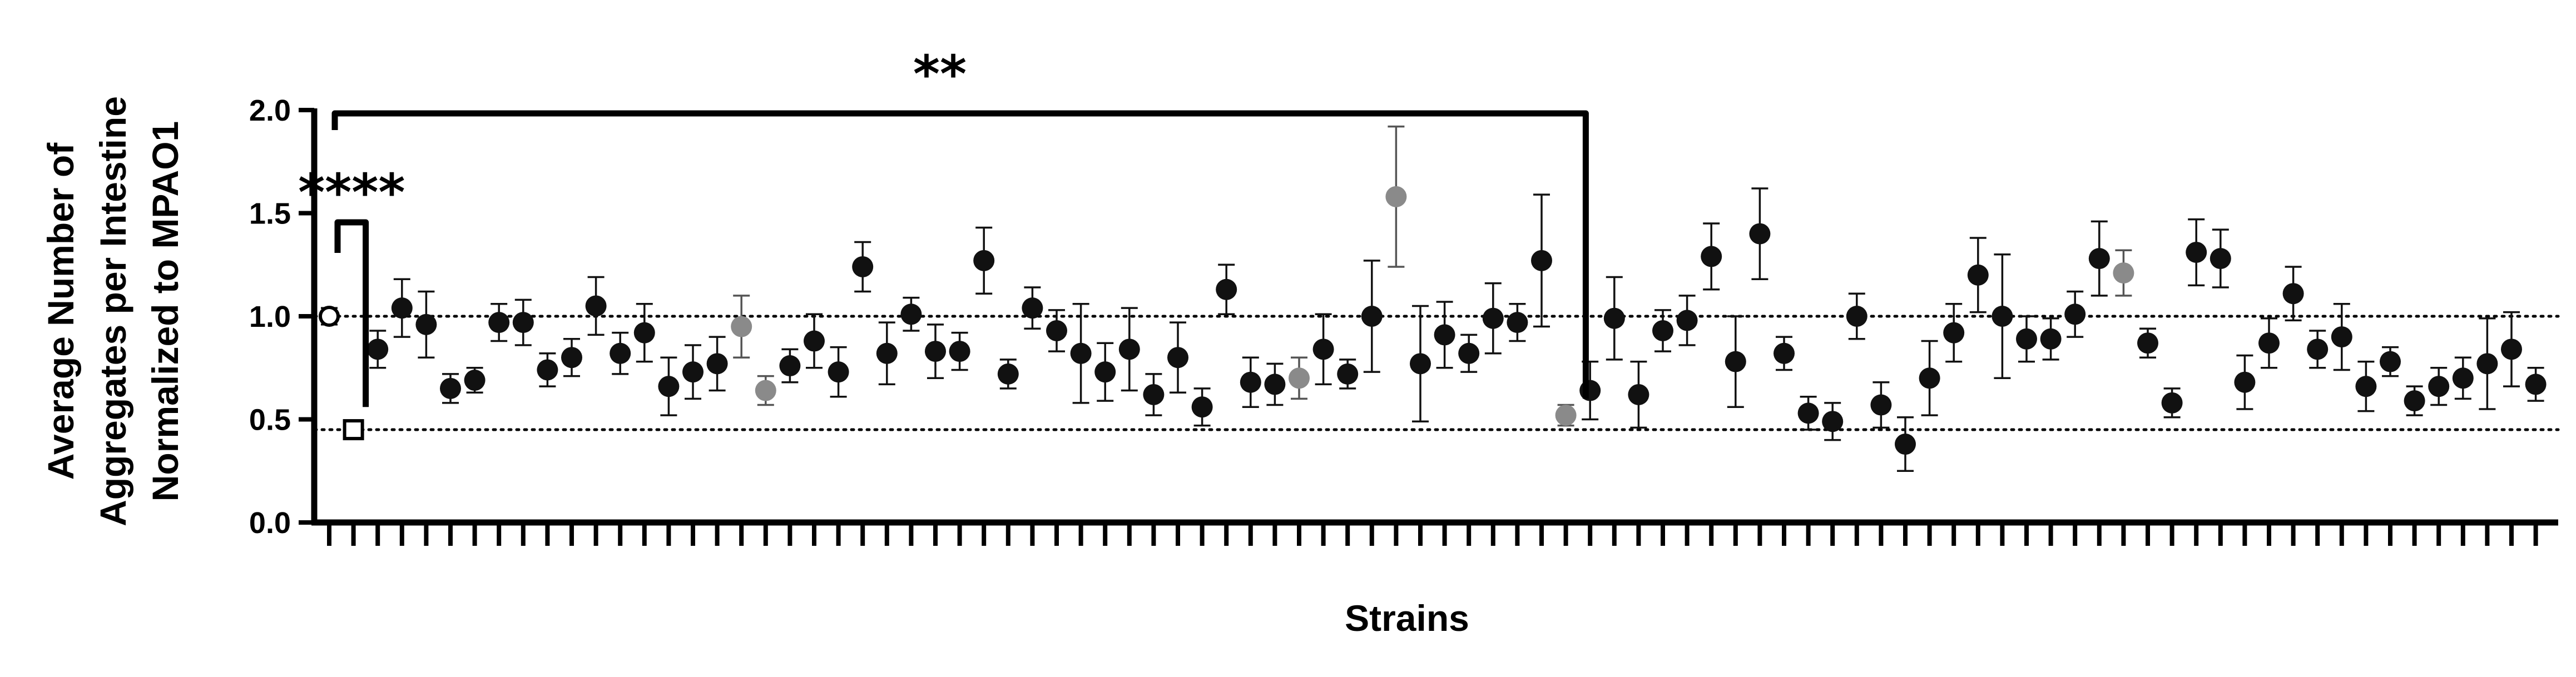 Image resolution: width=2576 pixels, height=677 pixels. Describe the element at coordinates (270, 316) in the screenshot. I see `y-tick-label-2: 1.0` at that location.